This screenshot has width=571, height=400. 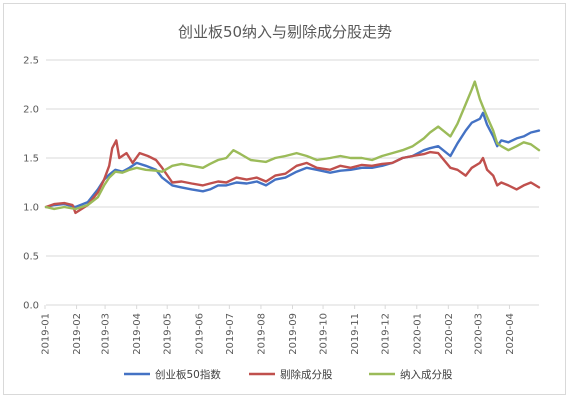 What do you see at coordinates (106, 334) in the screenshot?
I see `x-tick-label: 2019-03` at bounding box center [106, 334].